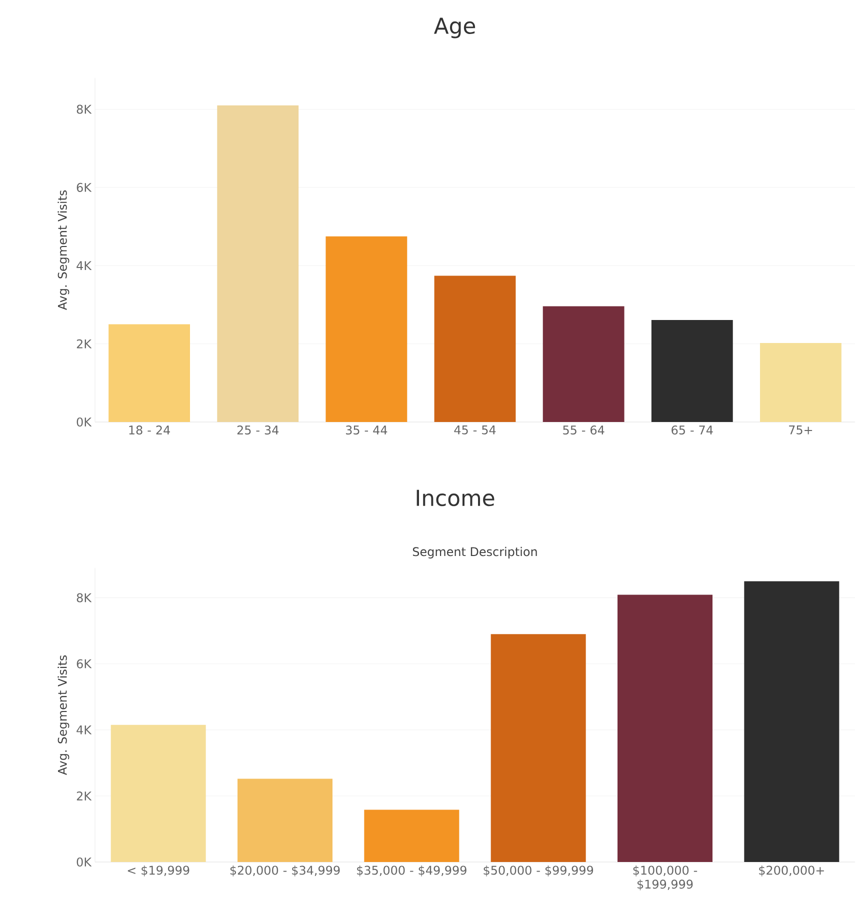 The height and width of the screenshot is (921, 858). Describe the element at coordinates (475, 430) in the screenshot. I see `x-tick-label: 45 - 54` at that location.